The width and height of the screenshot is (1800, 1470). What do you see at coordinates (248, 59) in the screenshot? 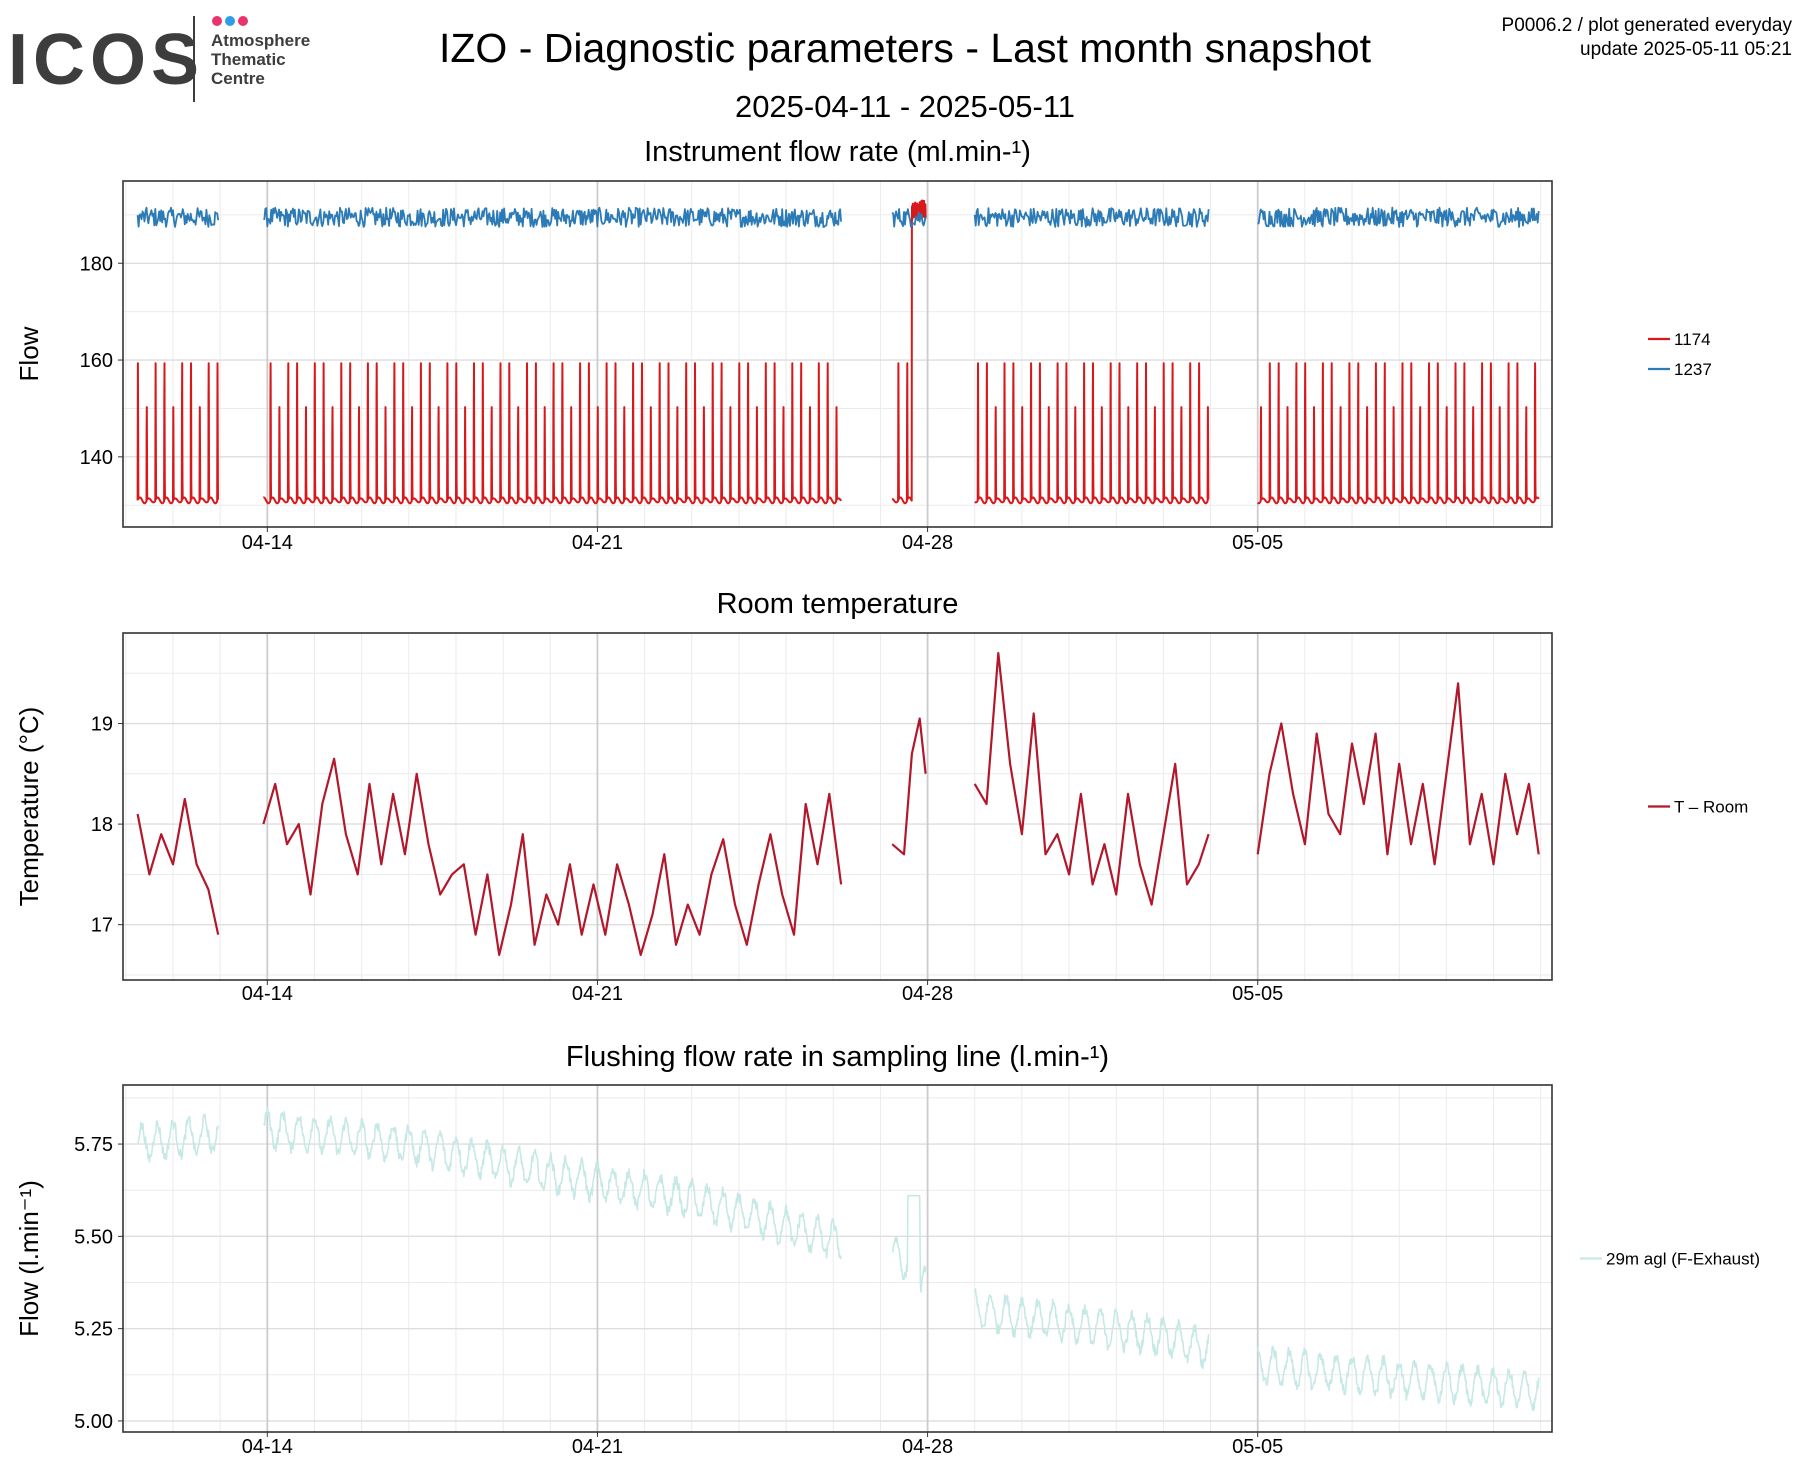
I see `logo-line-2: Thematic` at bounding box center [248, 59].